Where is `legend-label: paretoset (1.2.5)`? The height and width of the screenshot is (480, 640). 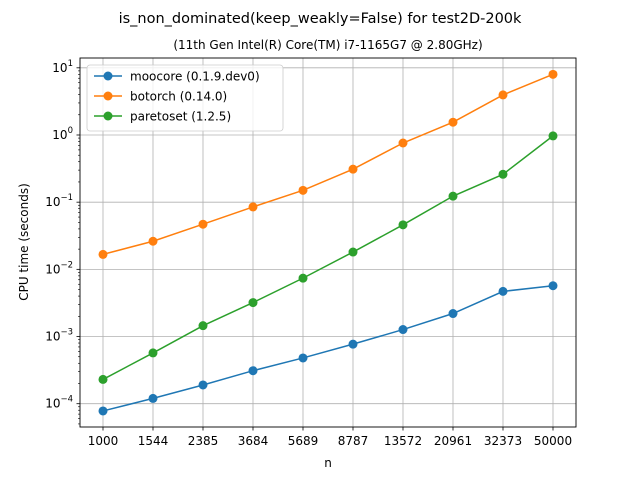
legend-label: paretoset (1.2.5) is located at coordinates (180, 117).